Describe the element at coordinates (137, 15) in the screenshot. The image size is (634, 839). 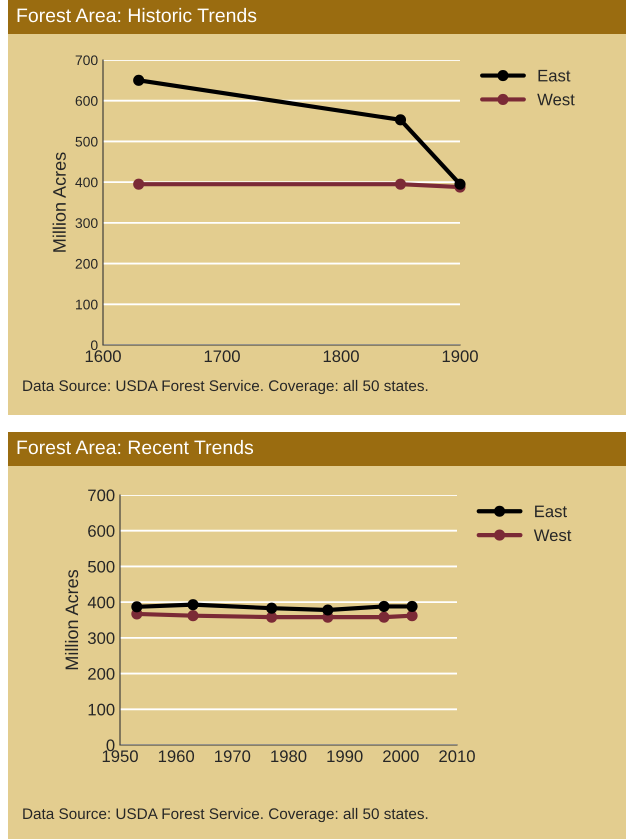
I see `chart-title: Forest Area: Historic Trends` at that location.